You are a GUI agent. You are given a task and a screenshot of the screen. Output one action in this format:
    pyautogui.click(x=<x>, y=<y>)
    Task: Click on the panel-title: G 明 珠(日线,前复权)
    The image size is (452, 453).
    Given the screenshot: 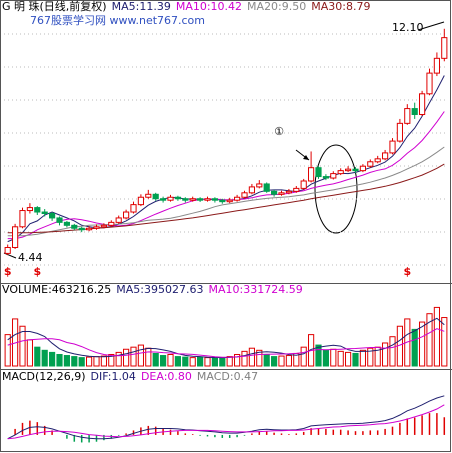 What is the action you would take?
    pyautogui.click(x=54, y=6)
    